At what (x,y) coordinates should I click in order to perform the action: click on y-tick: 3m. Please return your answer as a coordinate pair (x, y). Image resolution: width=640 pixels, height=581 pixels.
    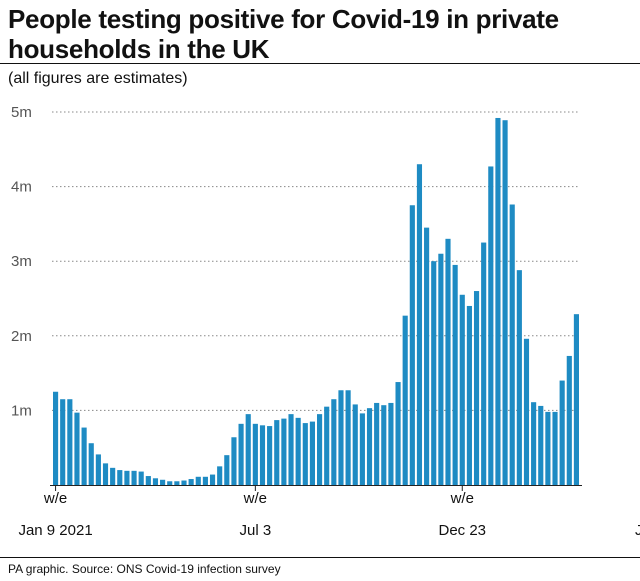
    Looking at the image, I should click on (295, 261).